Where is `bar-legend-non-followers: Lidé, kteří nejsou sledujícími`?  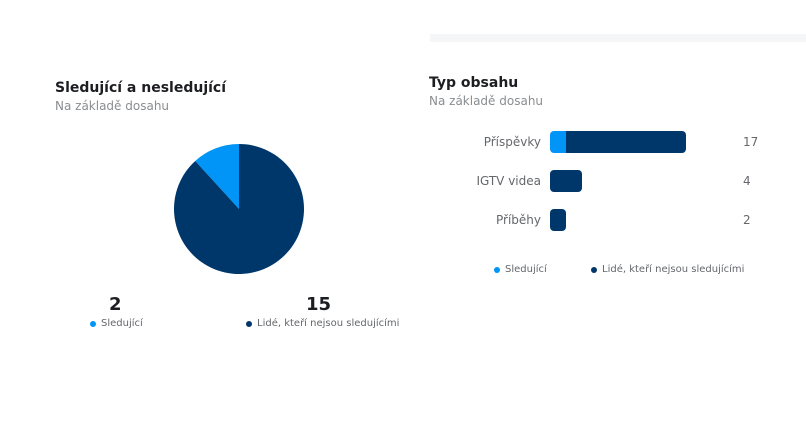
bar-legend-non-followers: Lidé, kteří nejsou sledujícími is located at coordinates (667, 269).